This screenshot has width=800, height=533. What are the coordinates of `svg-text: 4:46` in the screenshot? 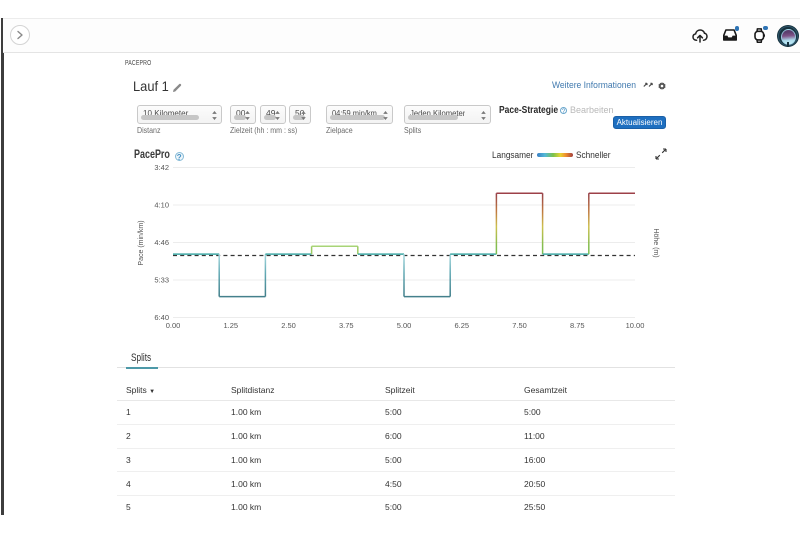 It's located at (161, 242).